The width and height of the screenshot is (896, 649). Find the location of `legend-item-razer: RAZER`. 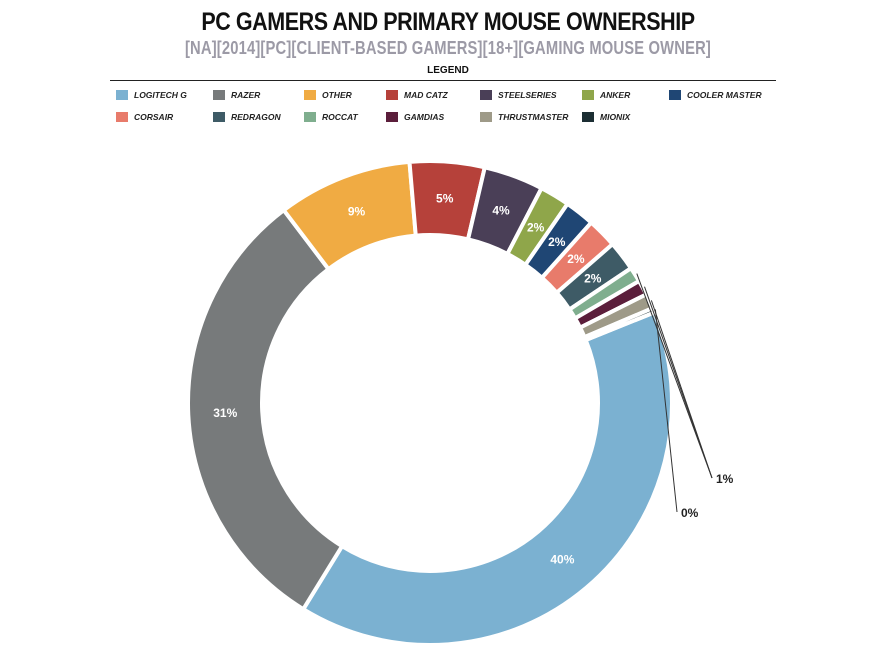

legend-item-razer: RAZER is located at coordinates (236, 95).